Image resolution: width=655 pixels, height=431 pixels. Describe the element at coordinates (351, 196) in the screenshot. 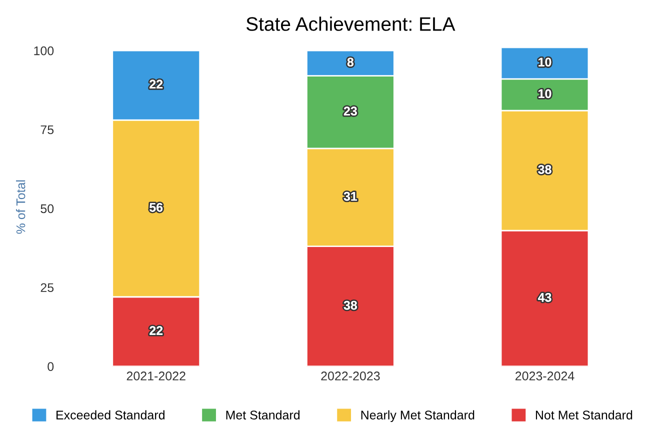

I see `data-label: 31` at that location.